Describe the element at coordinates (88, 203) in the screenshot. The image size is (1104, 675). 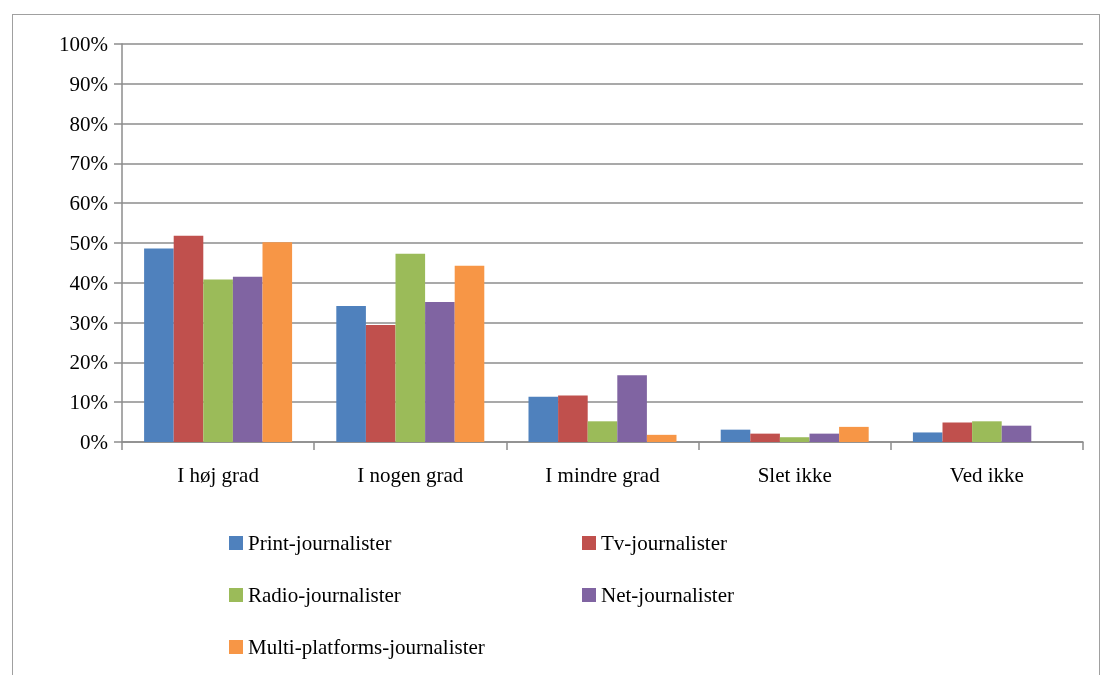
I see `y-tick-label: 60%` at that location.